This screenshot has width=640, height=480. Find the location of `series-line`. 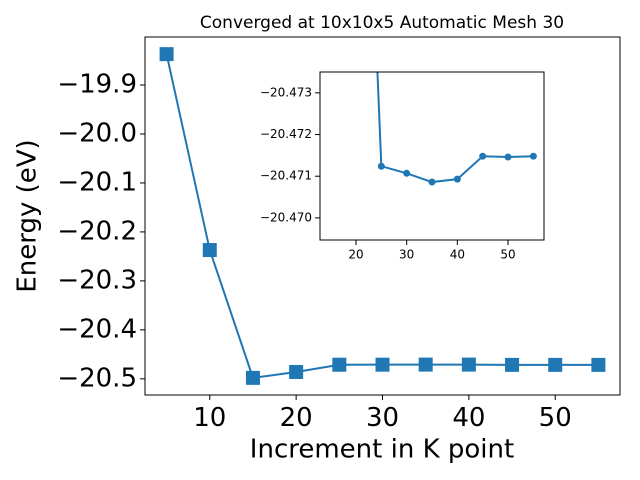

series-line is located at coordinates (455, 128).